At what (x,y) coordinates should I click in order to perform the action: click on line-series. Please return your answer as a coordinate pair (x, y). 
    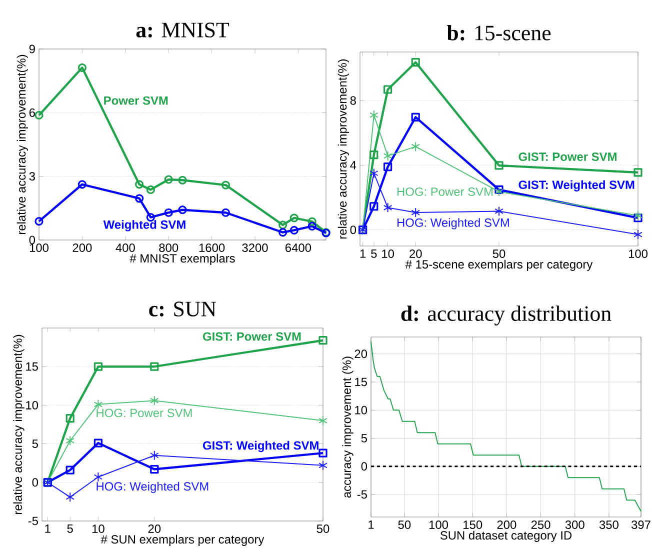
    Looking at the image, I should click on (506, 426).